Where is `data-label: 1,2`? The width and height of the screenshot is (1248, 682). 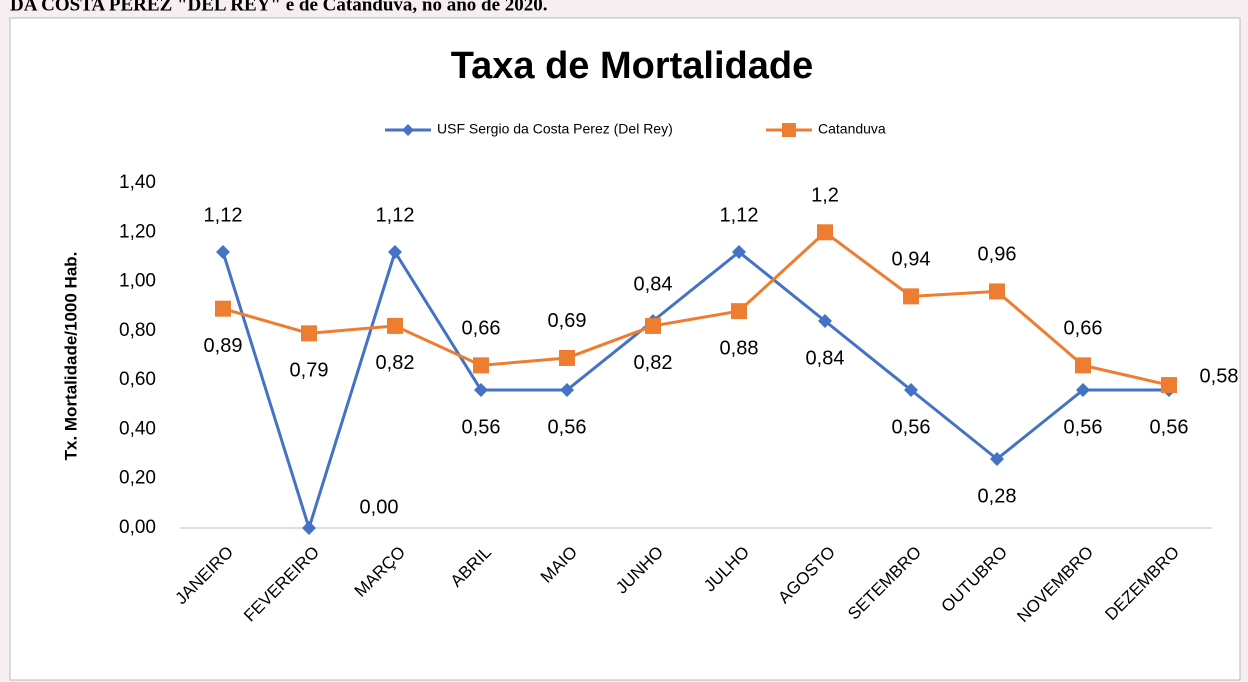
data-label: 1,2 is located at coordinates (825, 196).